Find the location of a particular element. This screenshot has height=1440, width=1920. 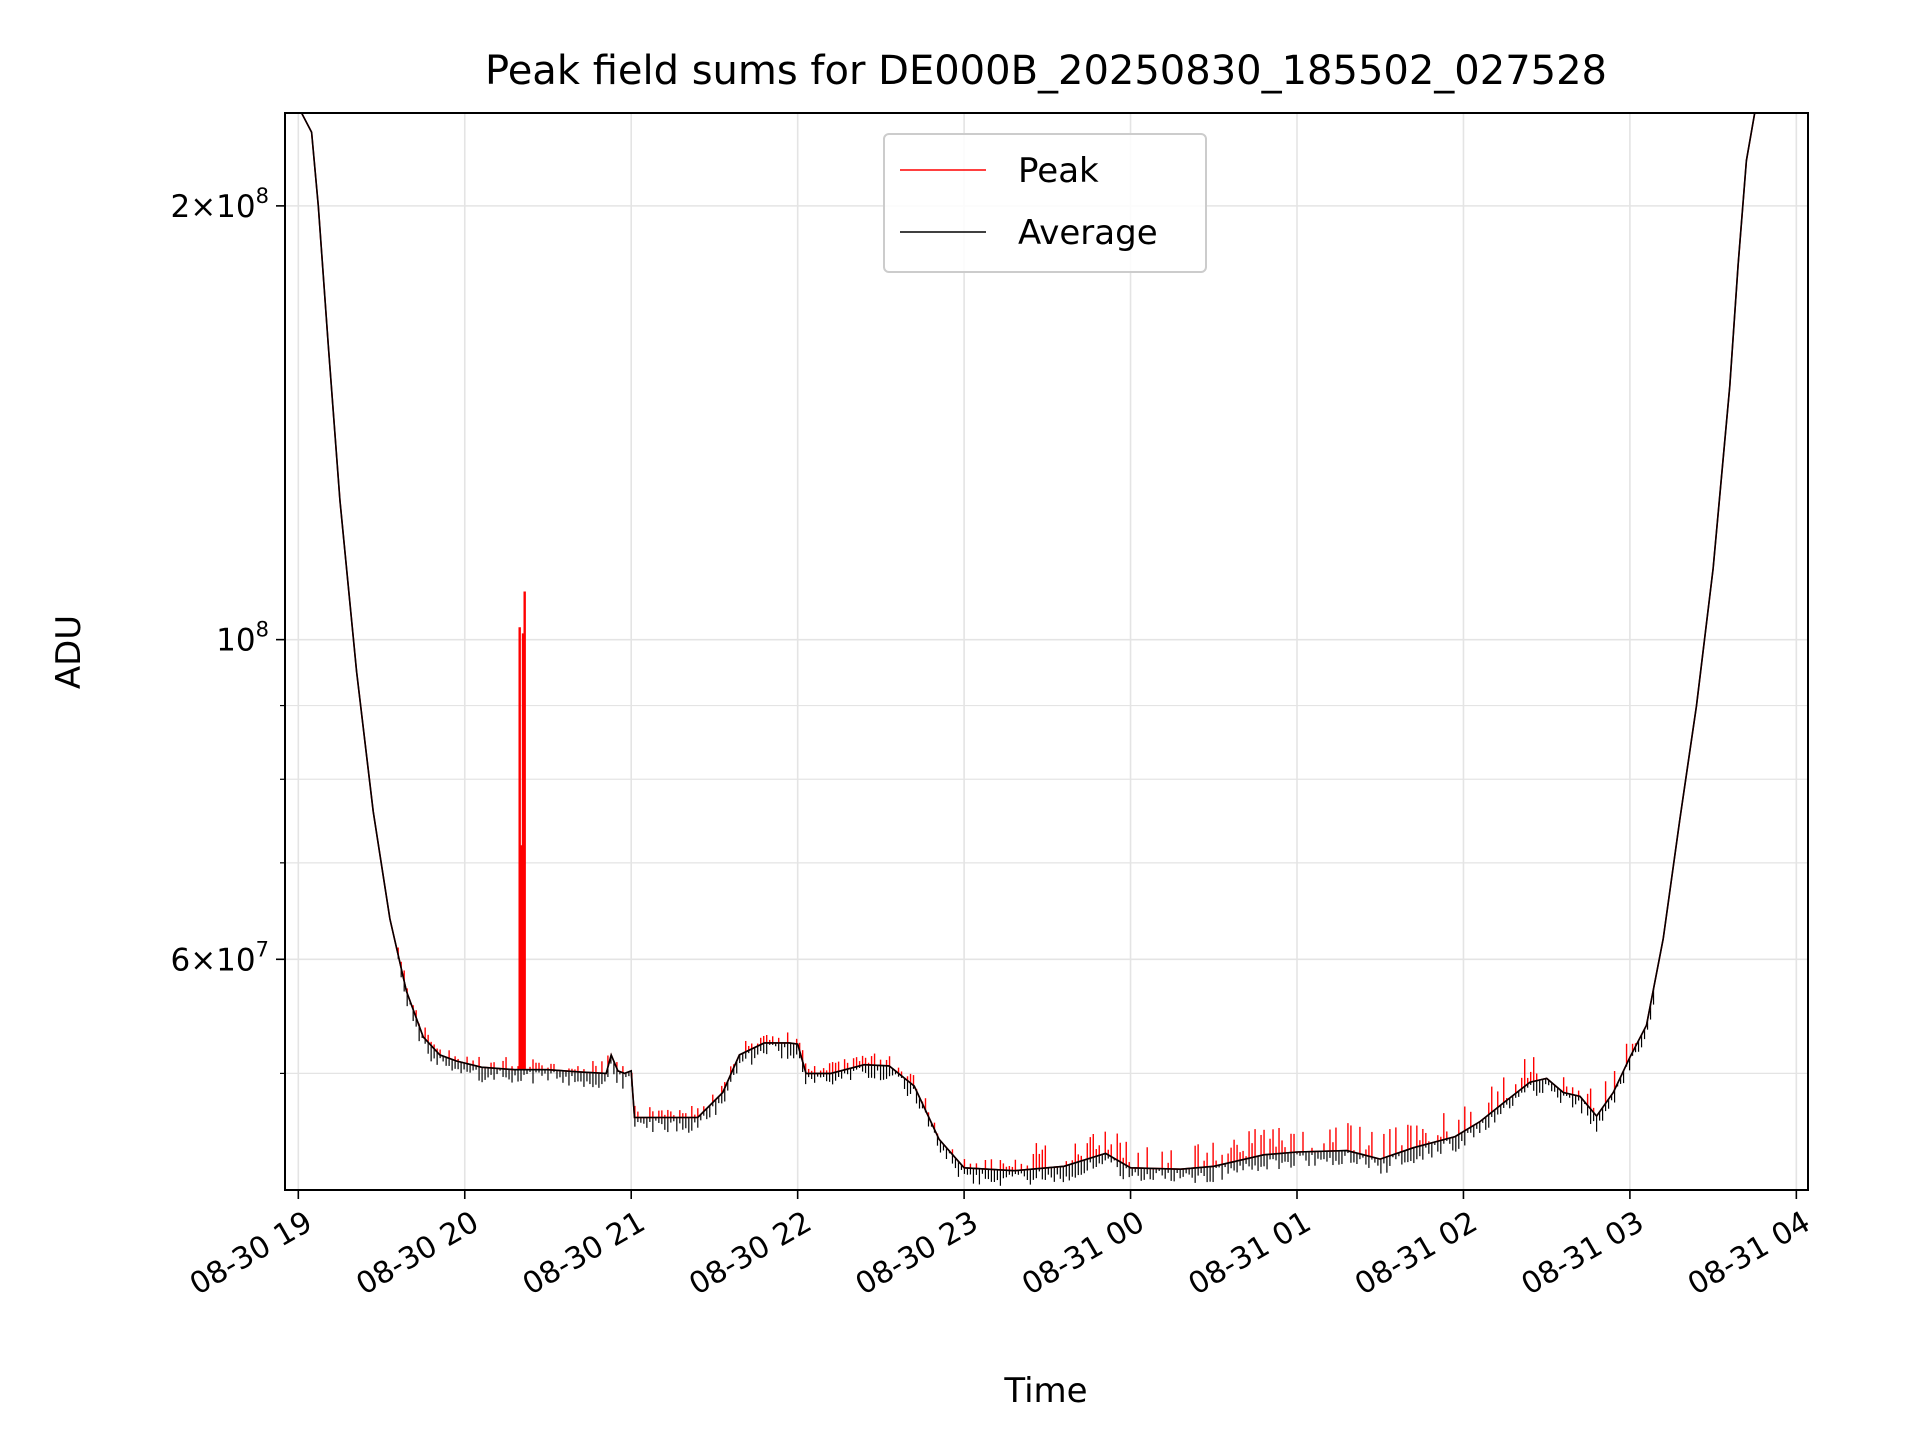

legend-average-label: Average is located at coordinates (1088, 233).